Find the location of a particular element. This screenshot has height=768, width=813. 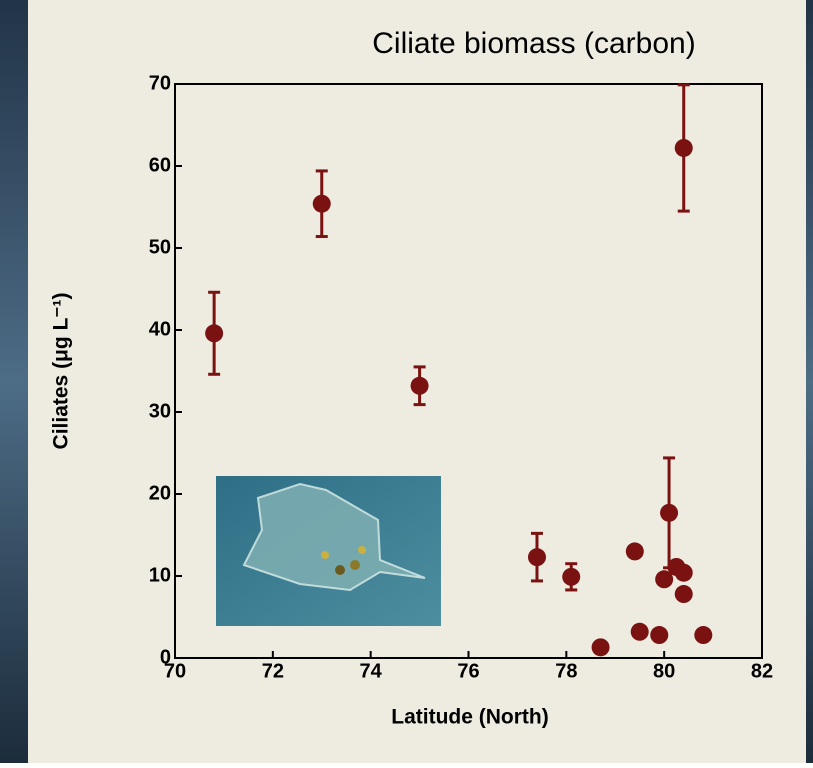

y-tick-label: 30 is located at coordinates (160, 411).